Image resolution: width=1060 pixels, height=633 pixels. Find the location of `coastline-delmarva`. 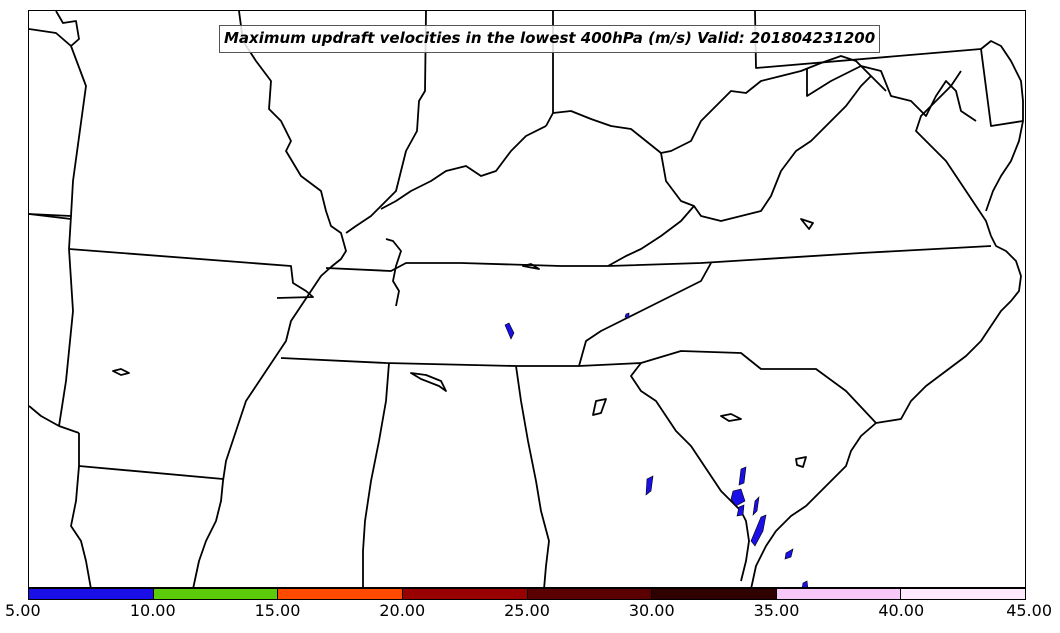

coastline-delmarva is located at coordinates (1002, 126).